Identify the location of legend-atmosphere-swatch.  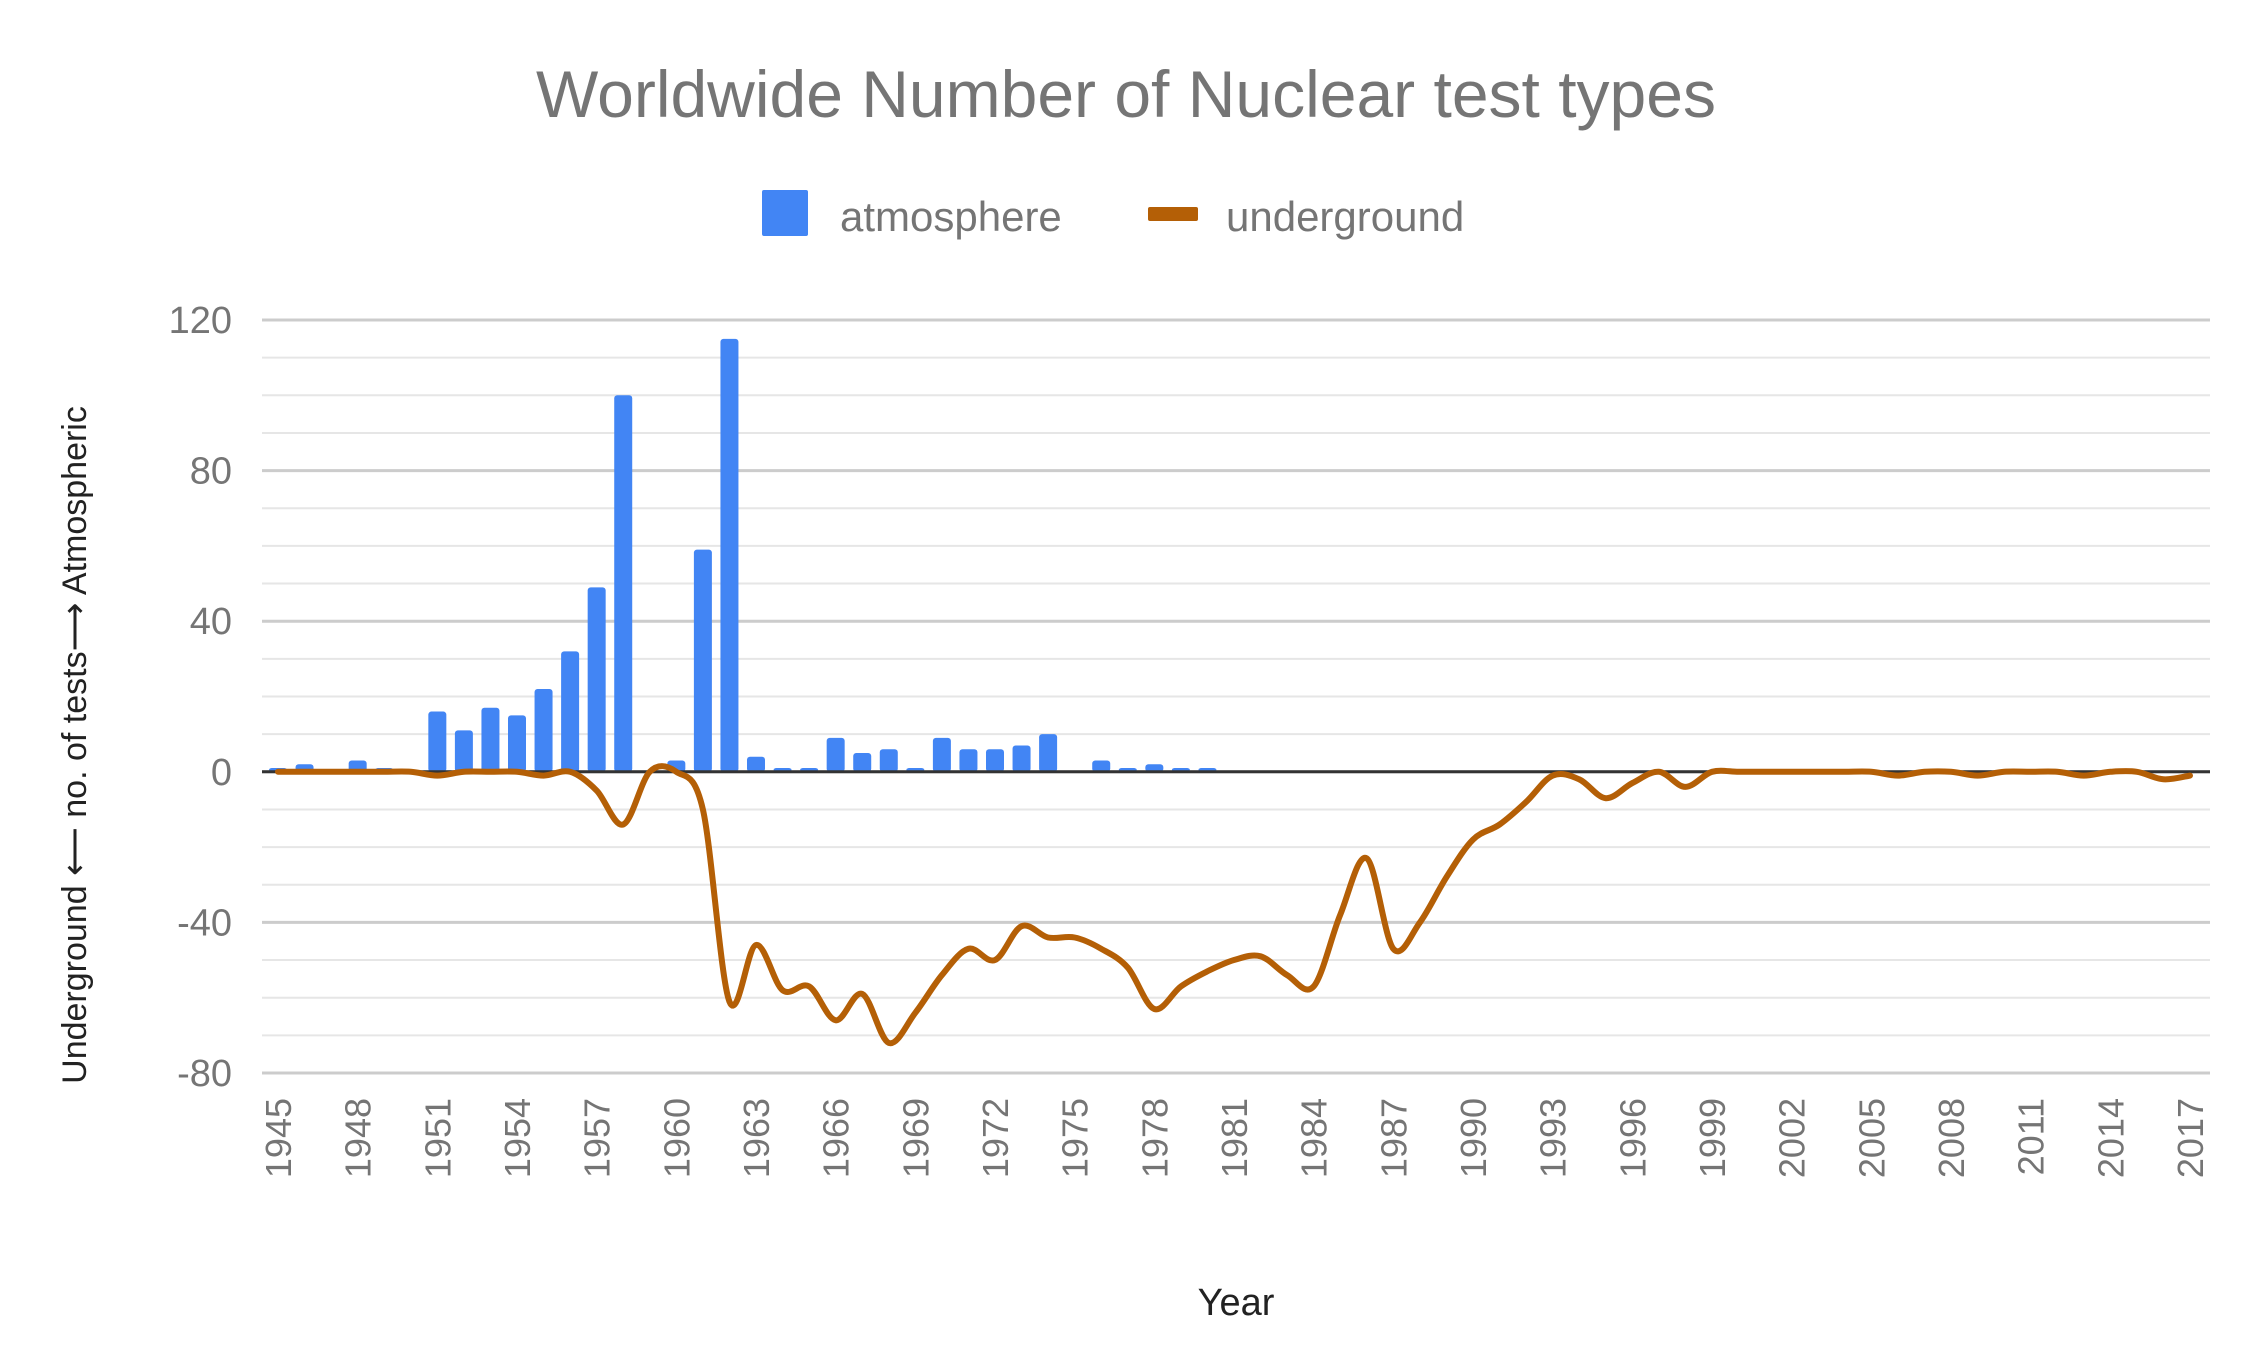
(785, 213).